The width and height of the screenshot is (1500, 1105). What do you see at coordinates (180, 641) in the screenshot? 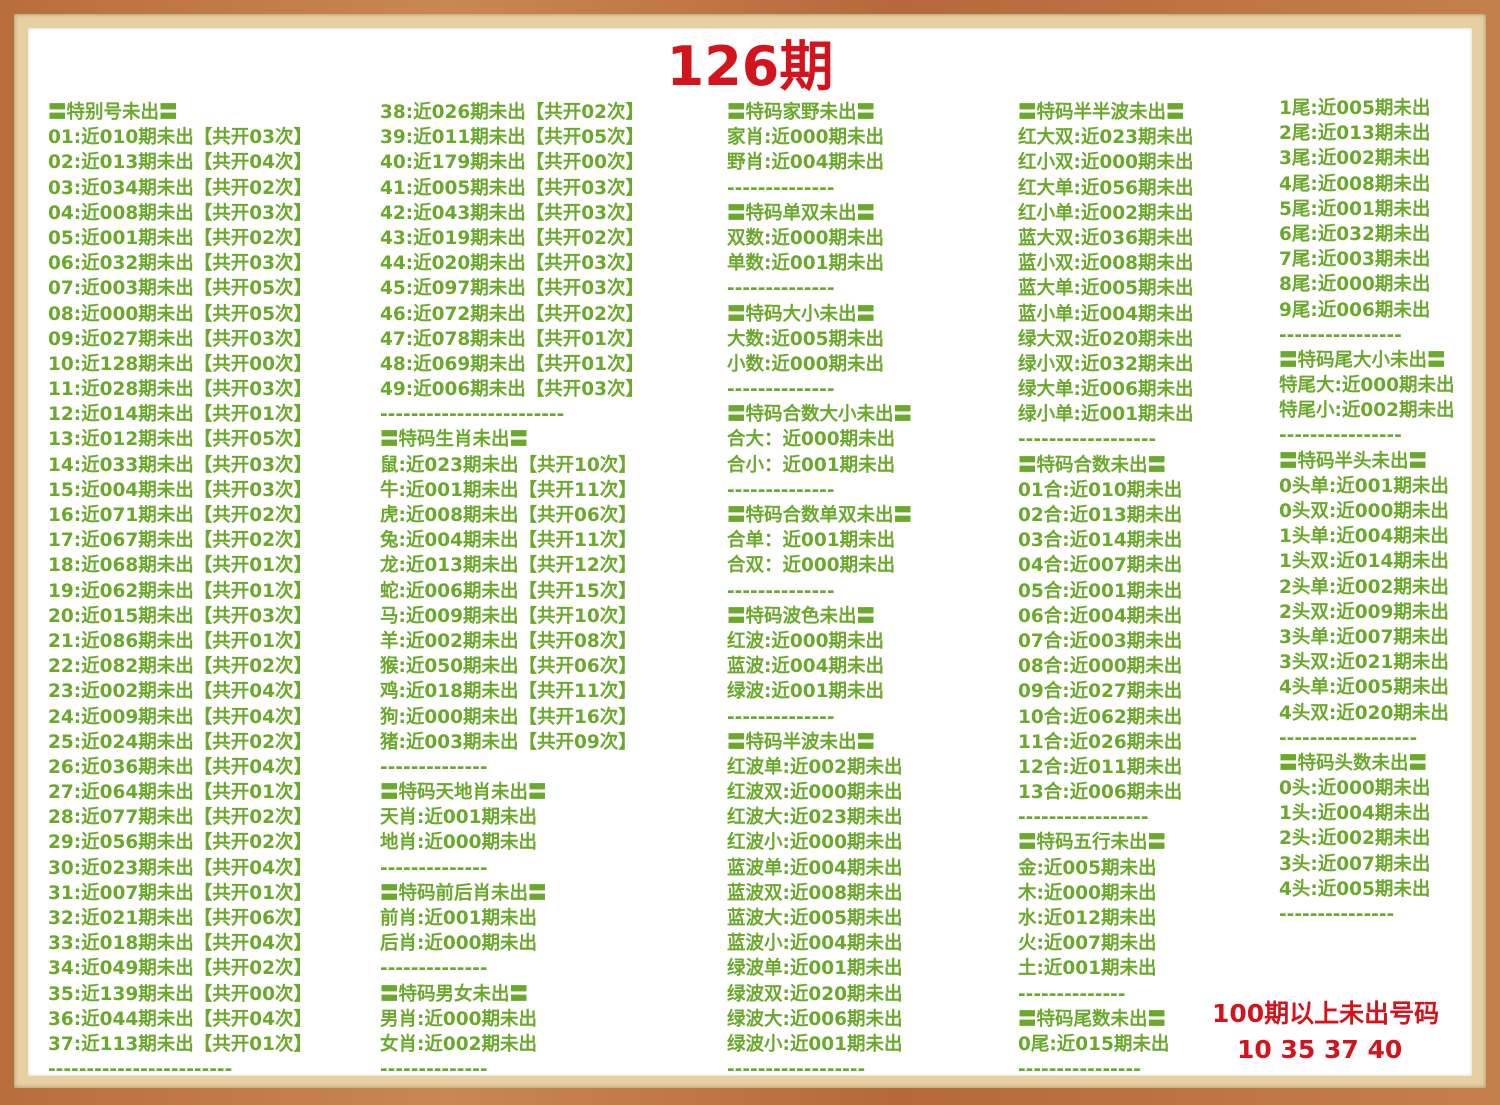
I see `list-item: 21:近086期未出【共开01次】` at bounding box center [180, 641].